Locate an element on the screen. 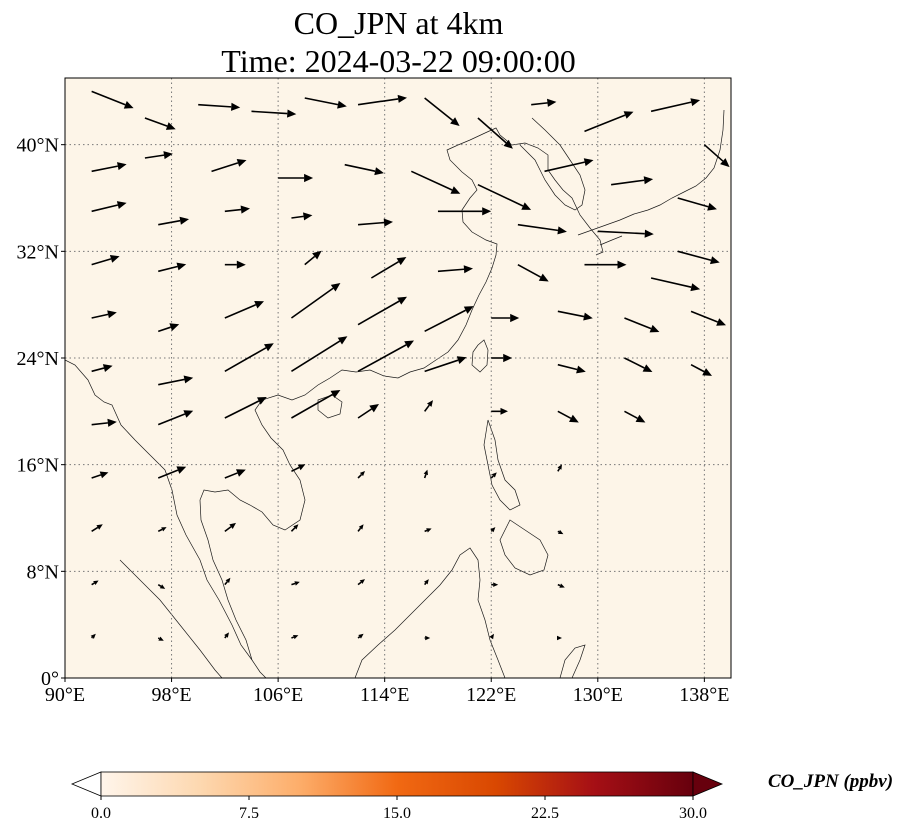 The height and width of the screenshot is (836, 915). colorbar-title: CO_JPN (ppbv) is located at coordinates (830, 781).